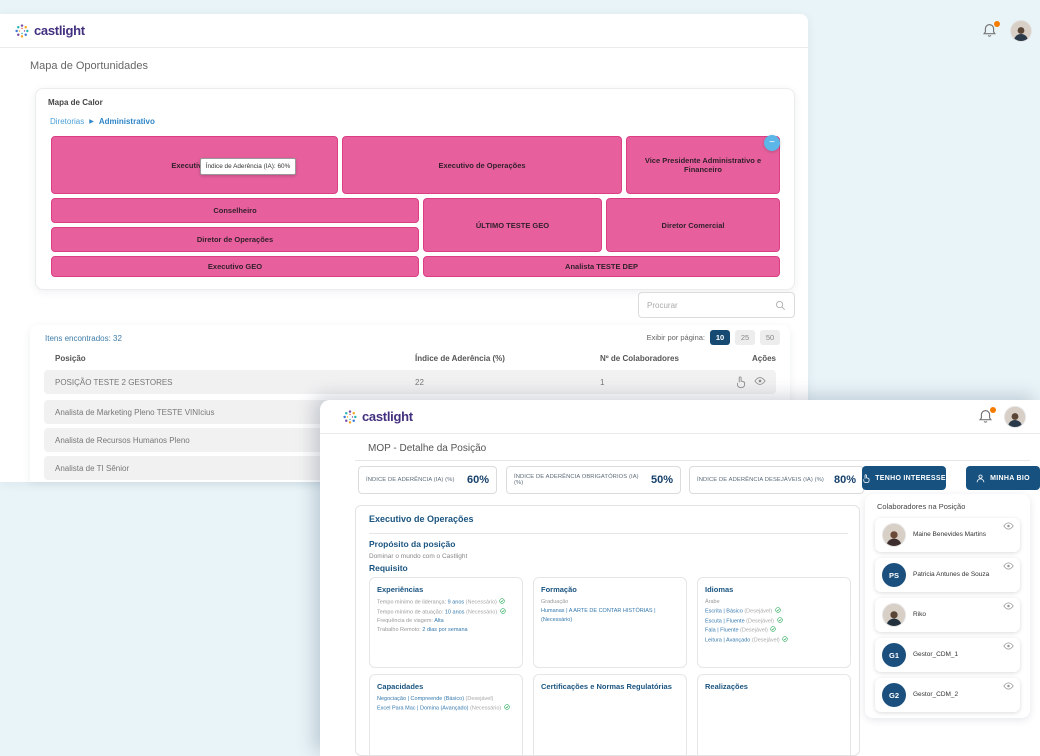  Describe the element at coordinates (477, 480) in the screenshot. I see `indicator-value: 60%` at that location.